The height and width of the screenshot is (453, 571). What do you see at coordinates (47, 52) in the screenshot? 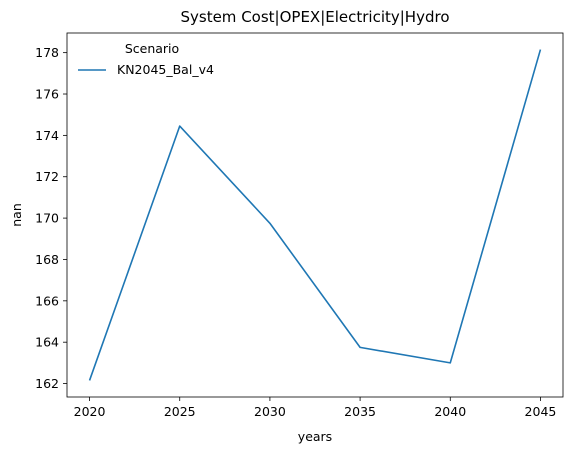
I see `y-tick-label: 178` at bounding box center [47, 52].